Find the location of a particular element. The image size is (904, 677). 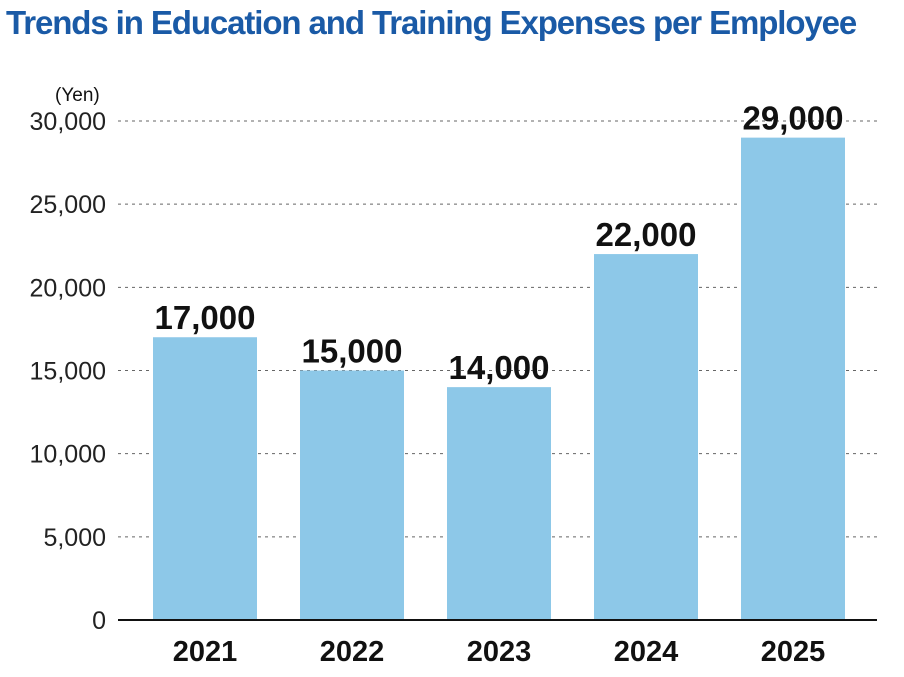

bar-value-label: 17,000 is located at coordinates (205, 317).